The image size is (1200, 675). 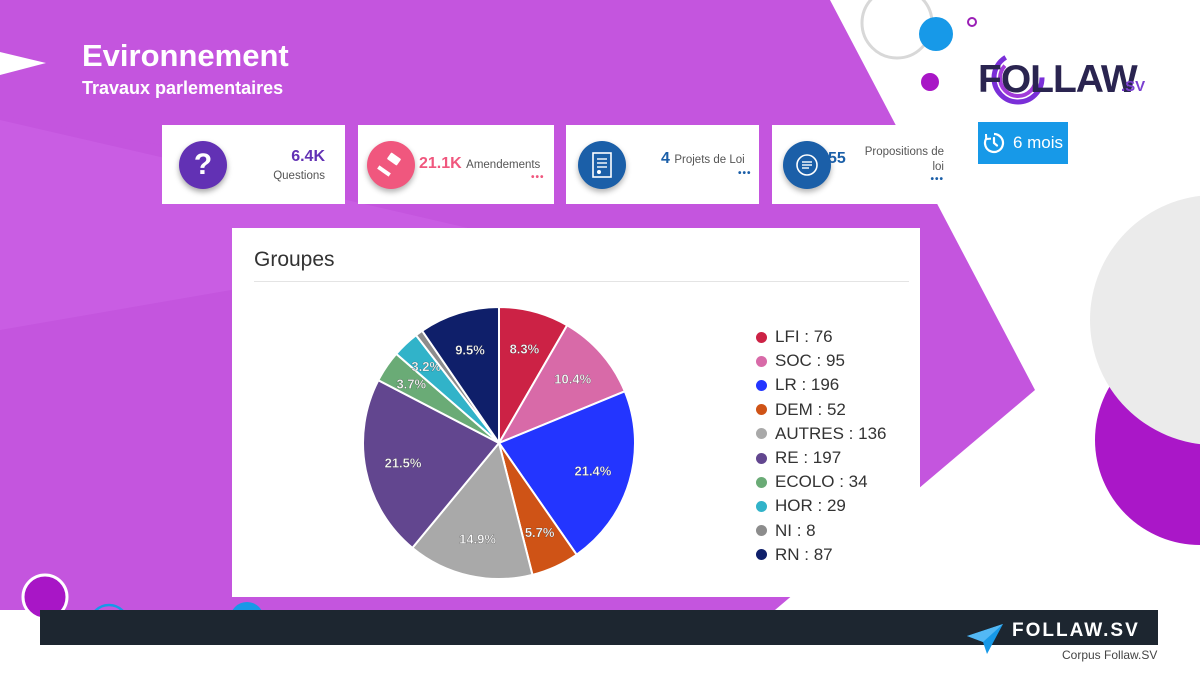 What do you see at coordinates (540, 532) in the screenshot?
I see `pie-label-dem: 5.7%` at bounding box center [540, 532].